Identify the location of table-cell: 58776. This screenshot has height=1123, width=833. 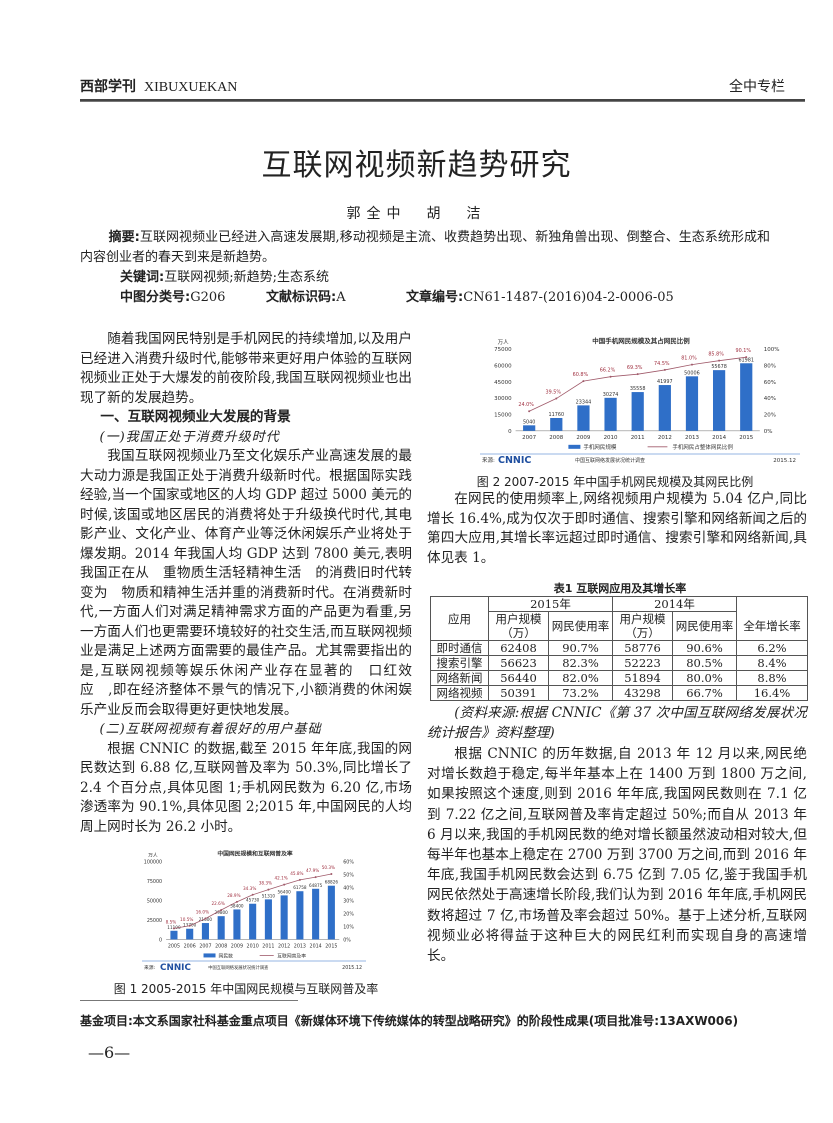
(642, 648).